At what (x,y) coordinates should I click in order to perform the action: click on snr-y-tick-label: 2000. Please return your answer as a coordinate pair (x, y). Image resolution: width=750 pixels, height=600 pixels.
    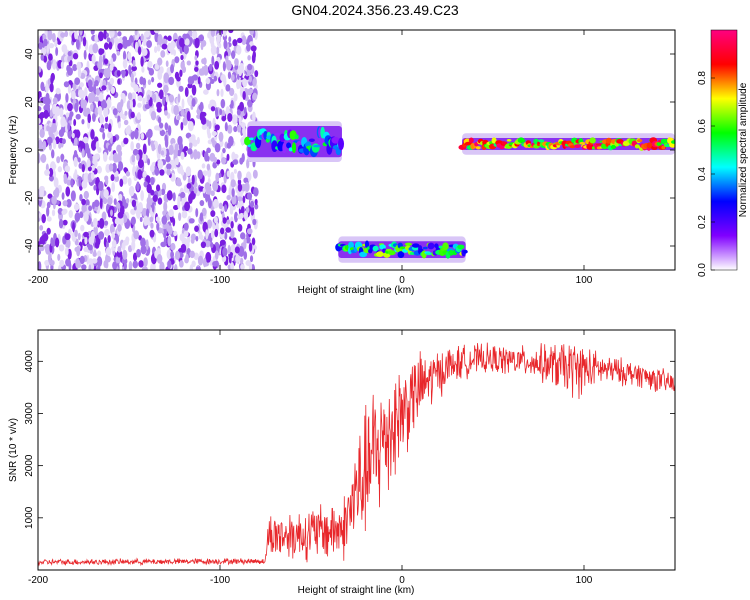
    Looking at the image, I should click on (29, 465).